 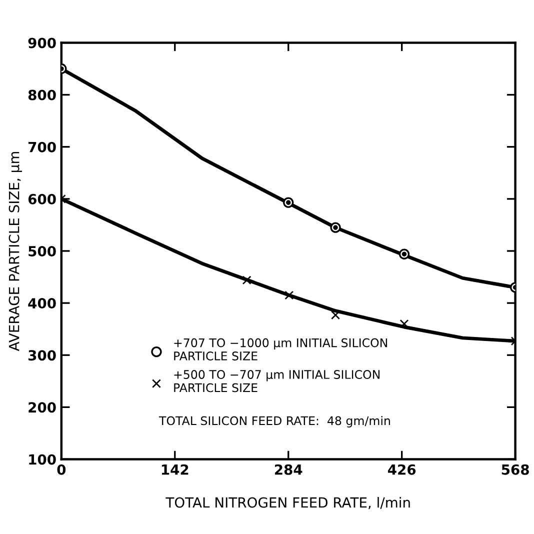 What do you see at coordinates (288, 503) in the screenshot?
I see `x-axis-title: TOTAL NITROGEN FEED RATE, l/min` at bounding box center [288, 503].